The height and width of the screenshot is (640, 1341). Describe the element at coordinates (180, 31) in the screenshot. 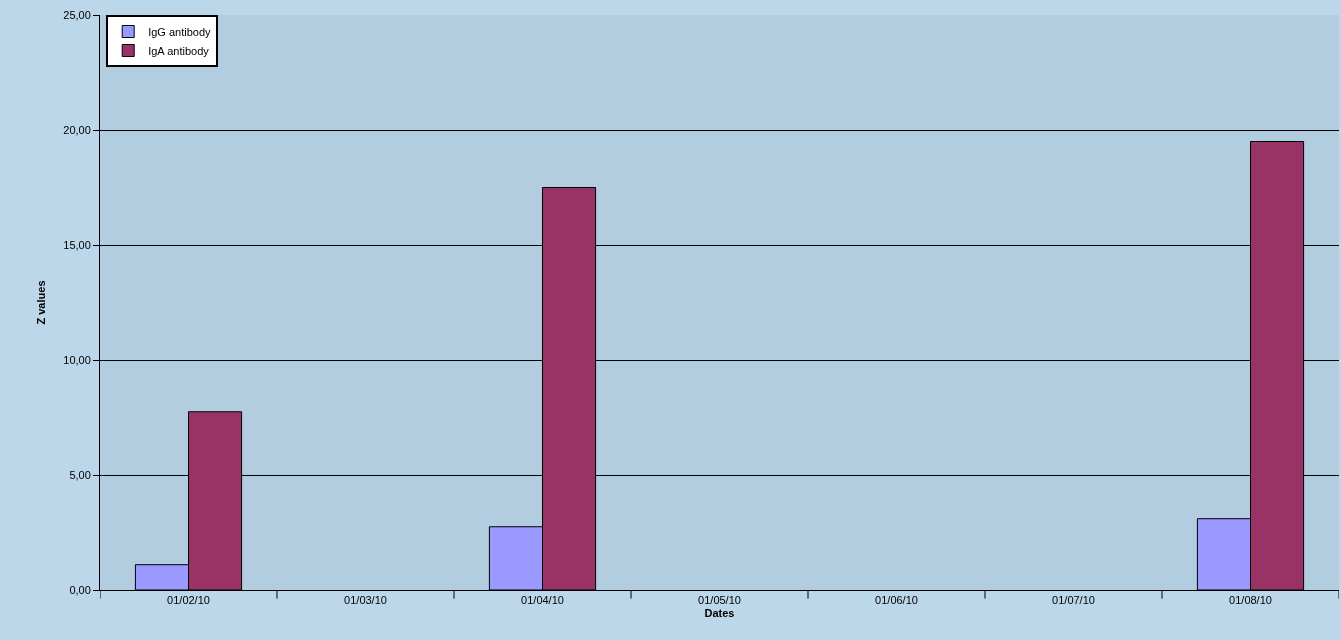

I see `legend-label: IgG antibody` at that location.